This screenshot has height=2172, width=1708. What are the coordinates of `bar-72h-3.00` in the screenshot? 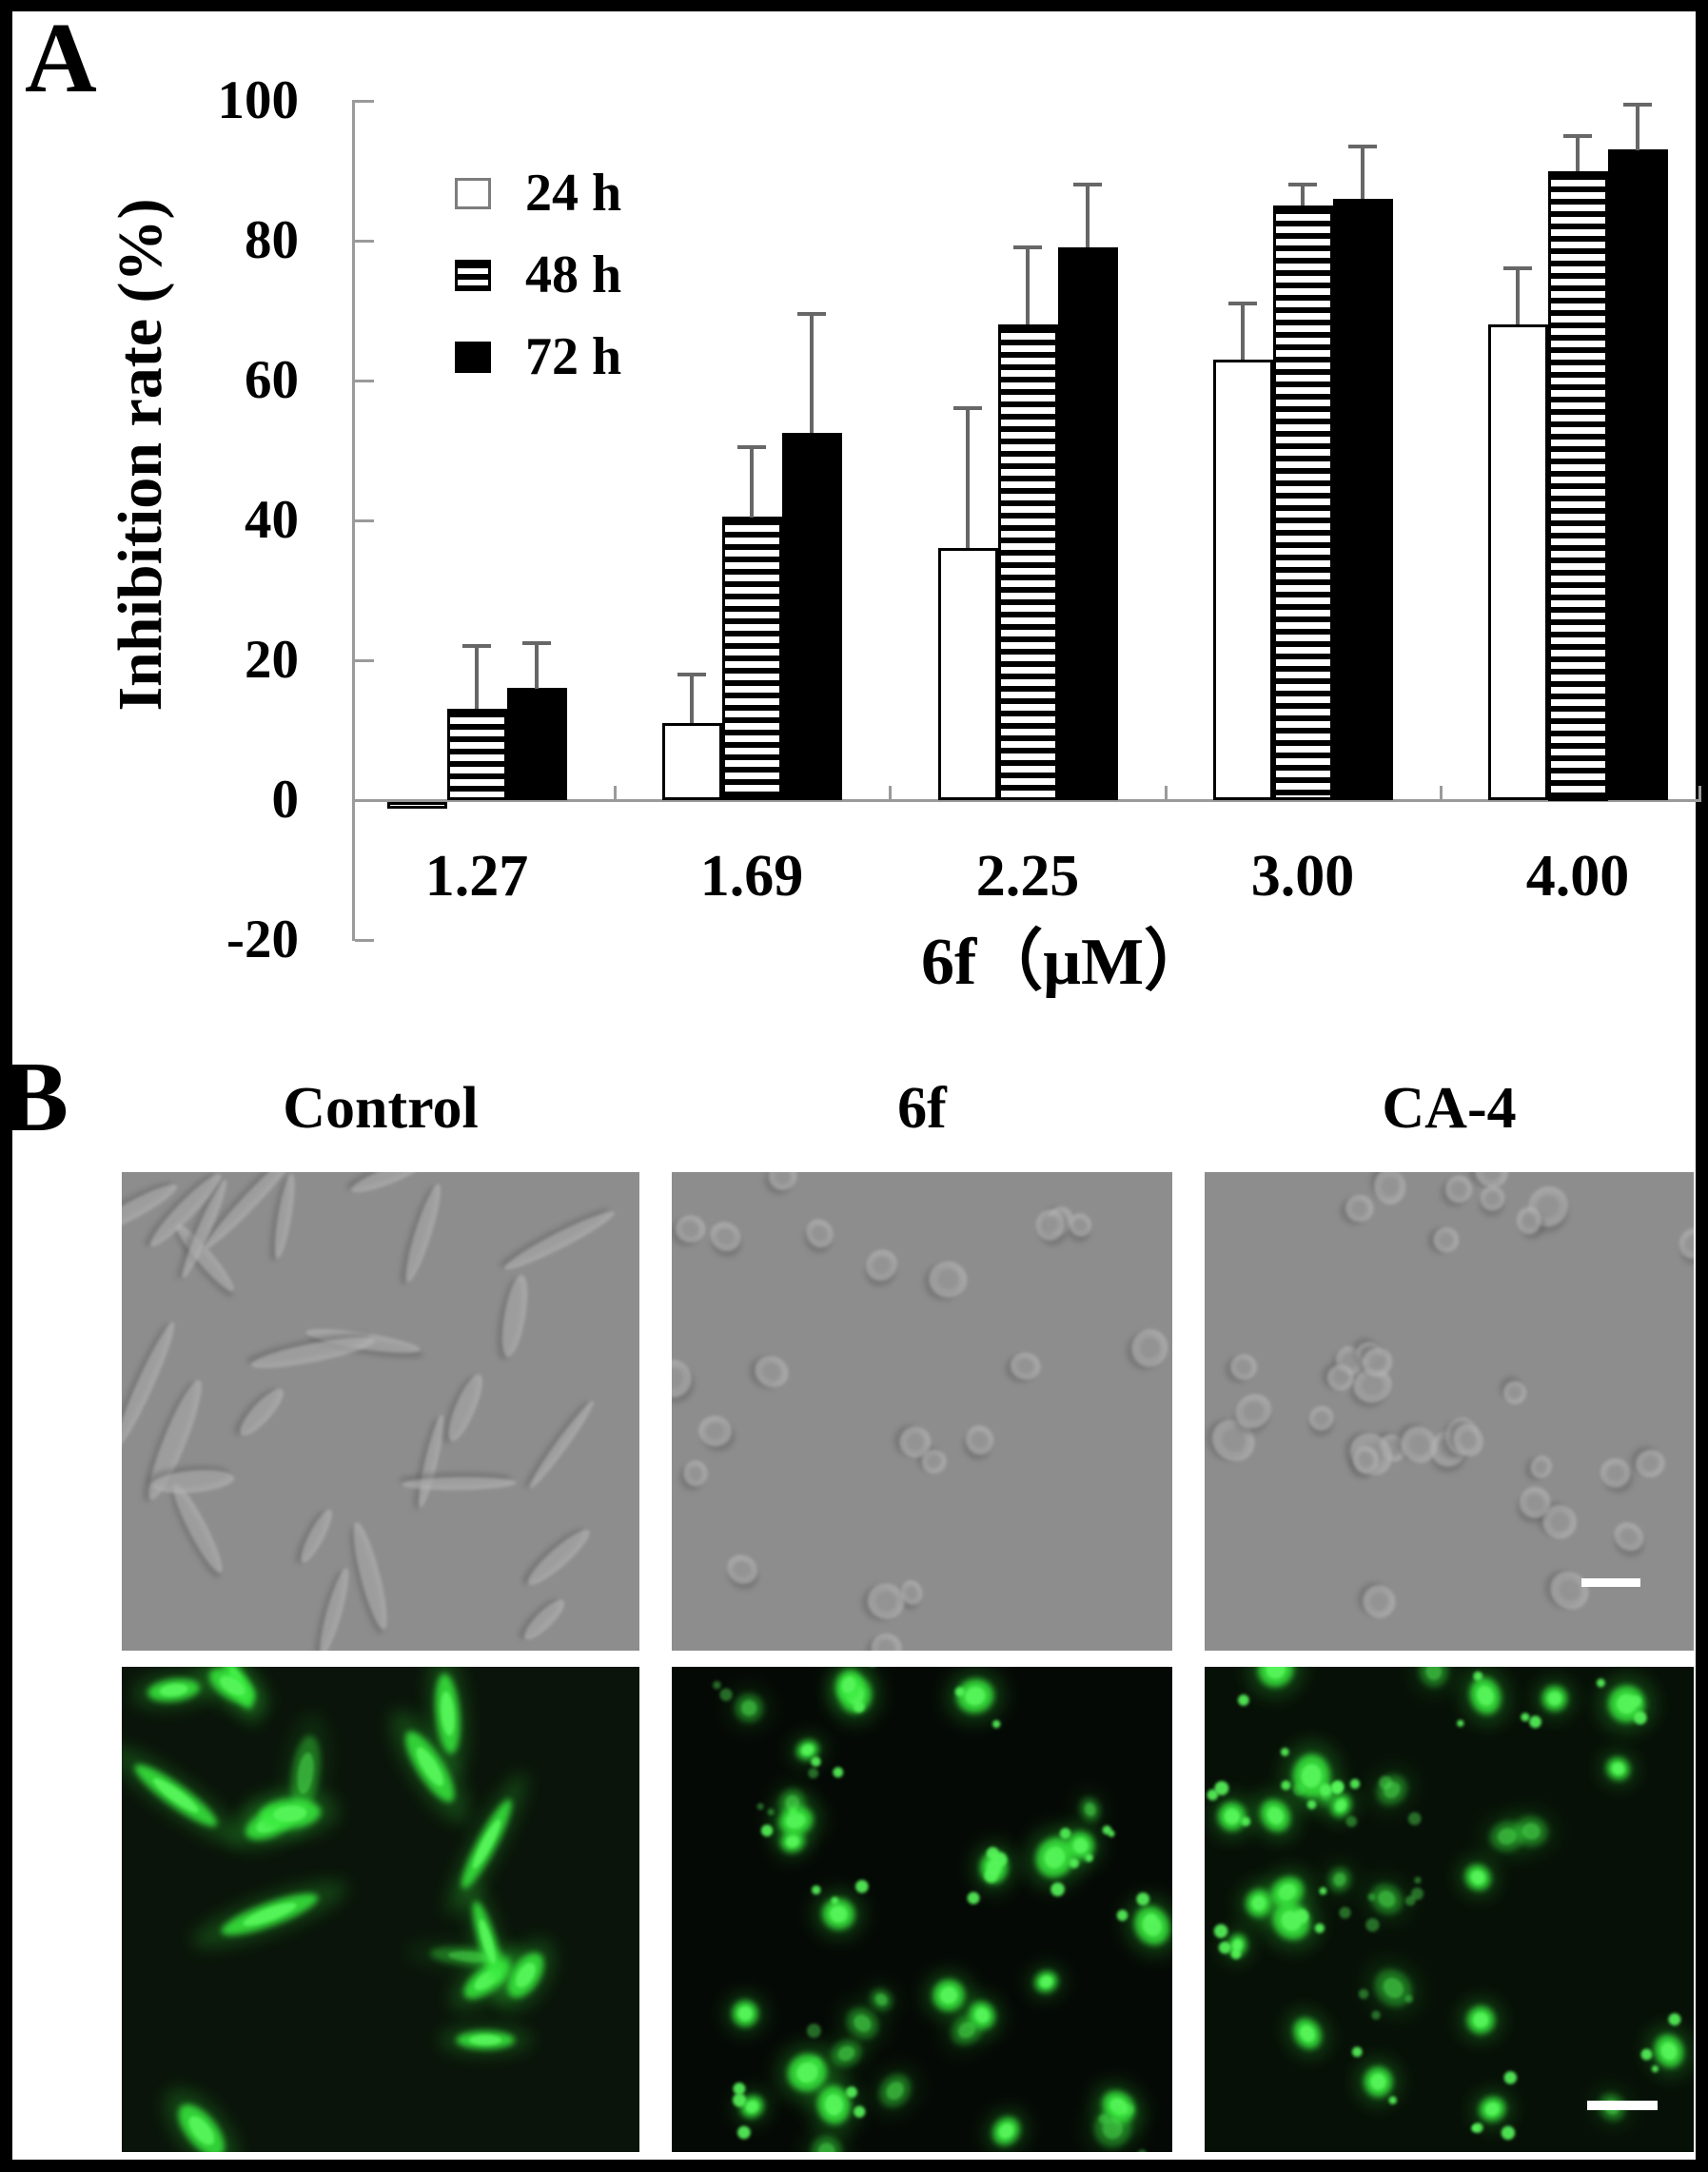 It's located at (1363, 500).